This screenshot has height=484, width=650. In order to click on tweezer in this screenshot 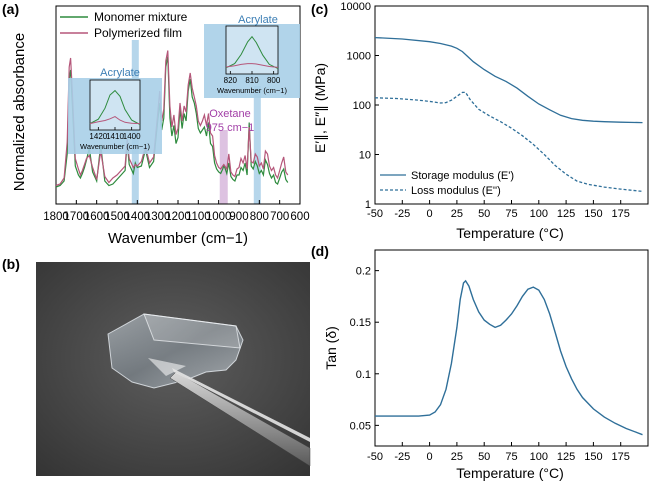, I will do `click(240, 419)`.